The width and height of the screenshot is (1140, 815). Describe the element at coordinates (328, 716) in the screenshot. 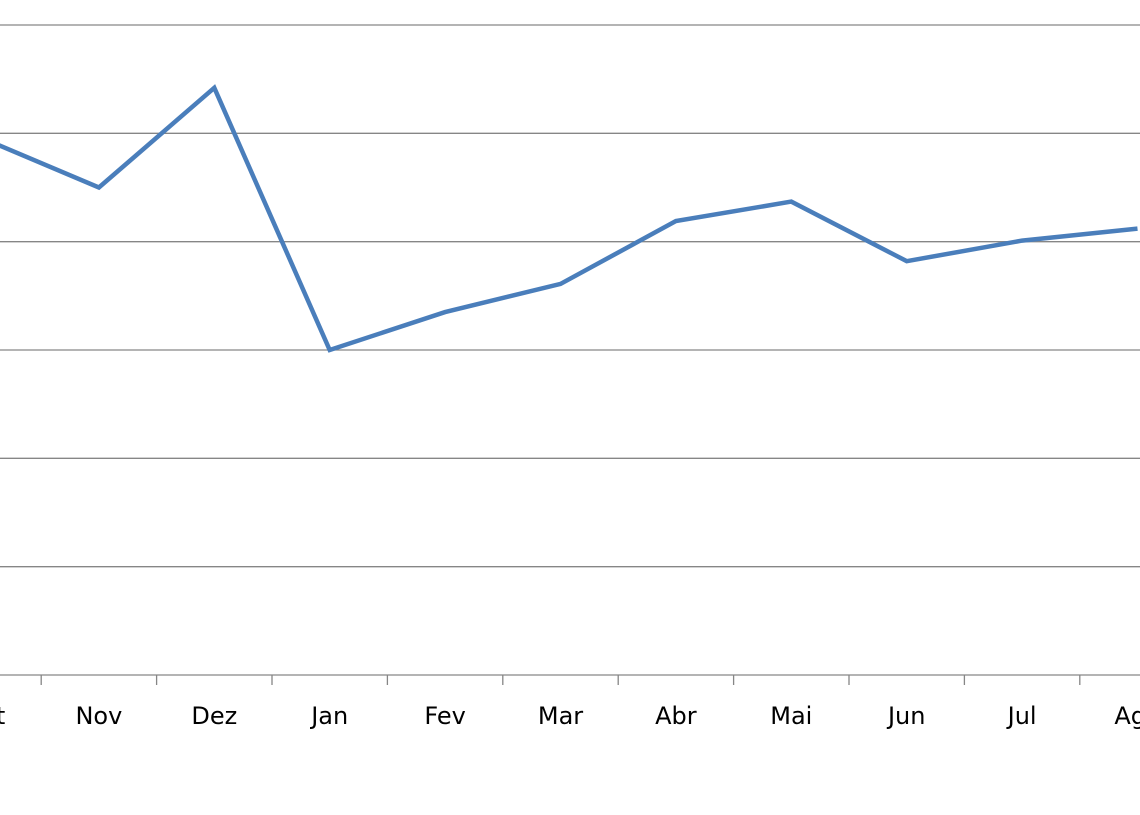

I see `x-tick-label: Jan` at that location.